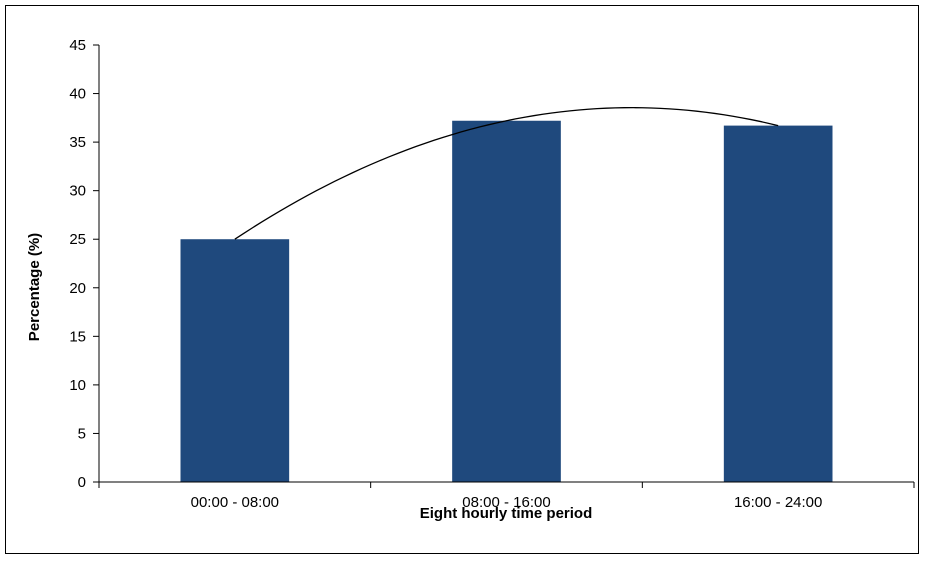 The image size is (928, 562). What do you see at coordinates (77, 239) in the screenshot?
I see `y-tick-label-25: 25` at bounding box center [77, 239].